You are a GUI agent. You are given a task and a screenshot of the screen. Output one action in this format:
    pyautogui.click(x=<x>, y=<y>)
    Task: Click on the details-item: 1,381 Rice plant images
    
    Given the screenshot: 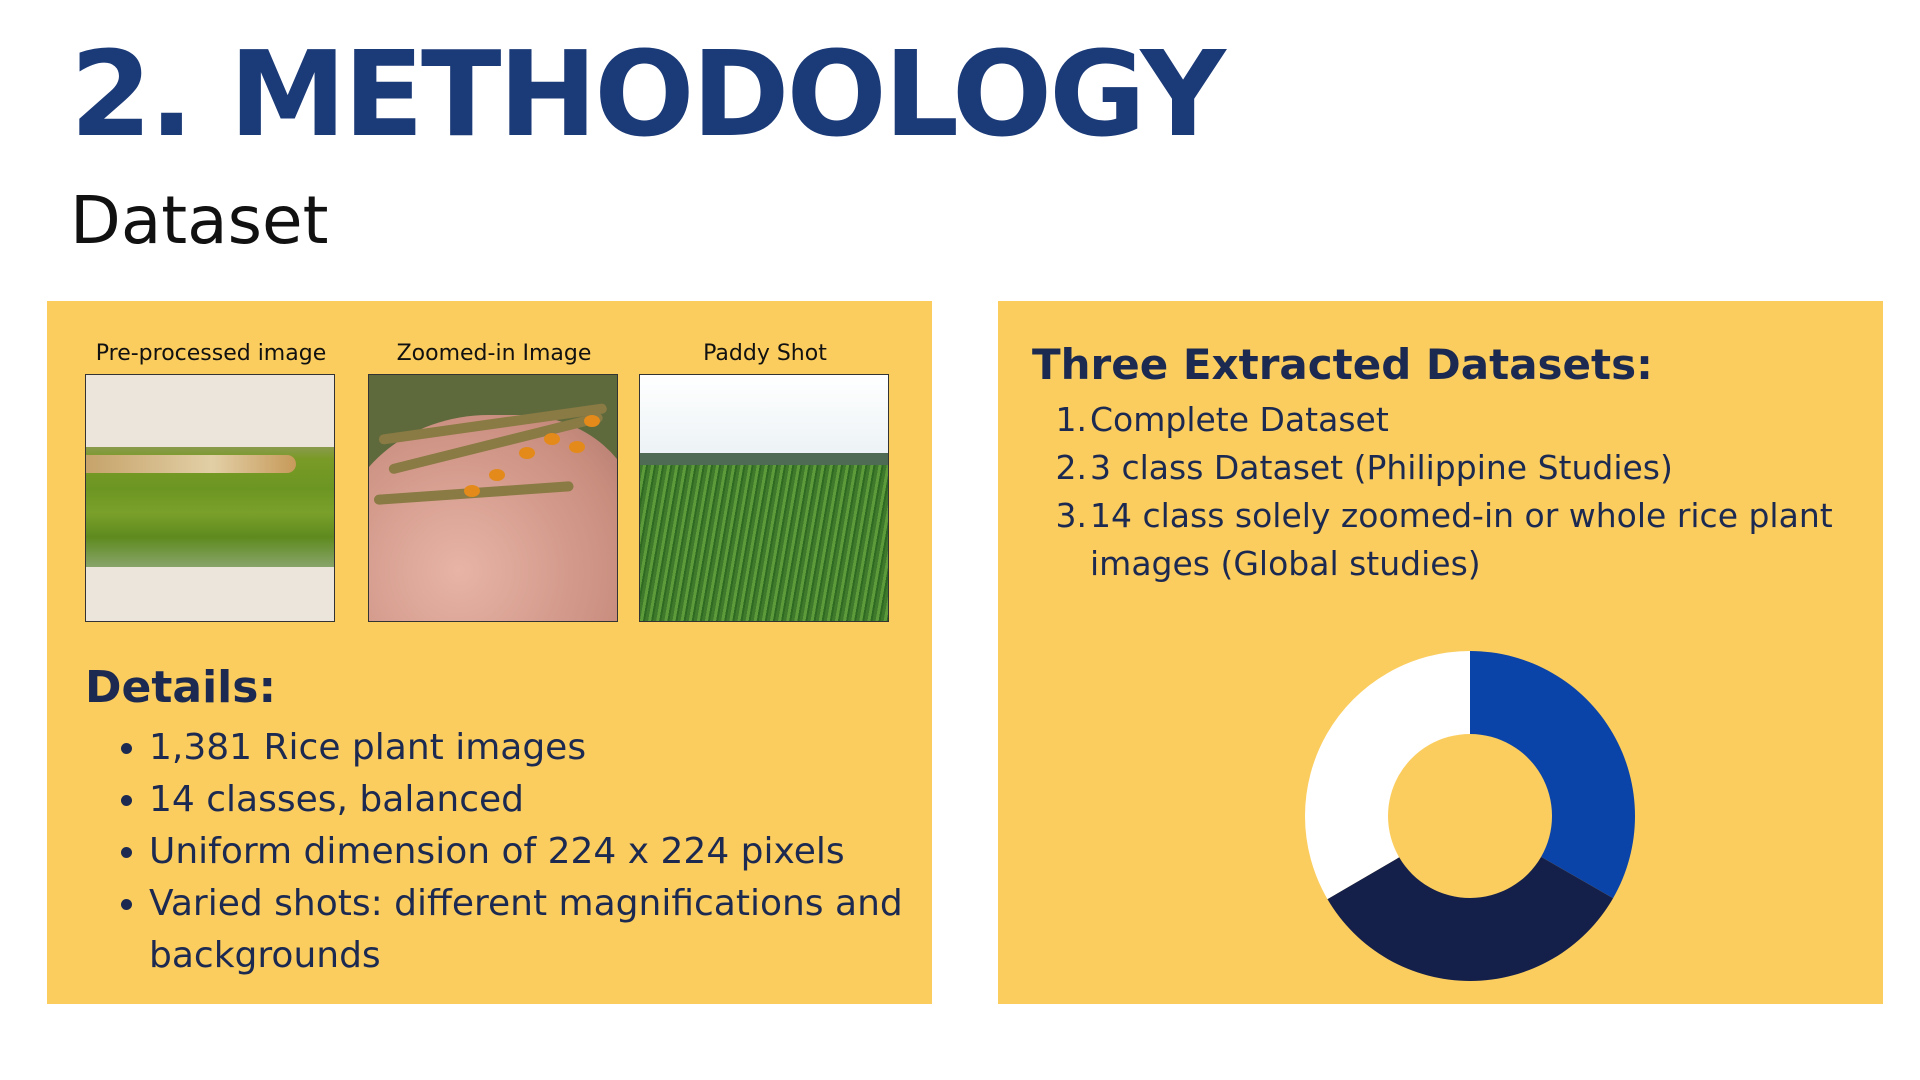 What is the action you would take?
    pyautogui.click(x=529, y=748)
    